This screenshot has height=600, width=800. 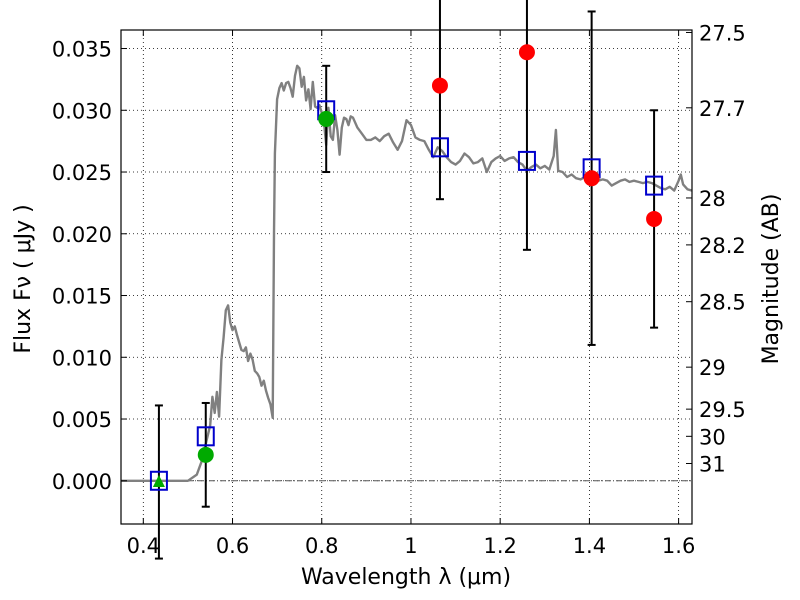 I want to click on right-tick-label: 28, so click(x=712, y=199).